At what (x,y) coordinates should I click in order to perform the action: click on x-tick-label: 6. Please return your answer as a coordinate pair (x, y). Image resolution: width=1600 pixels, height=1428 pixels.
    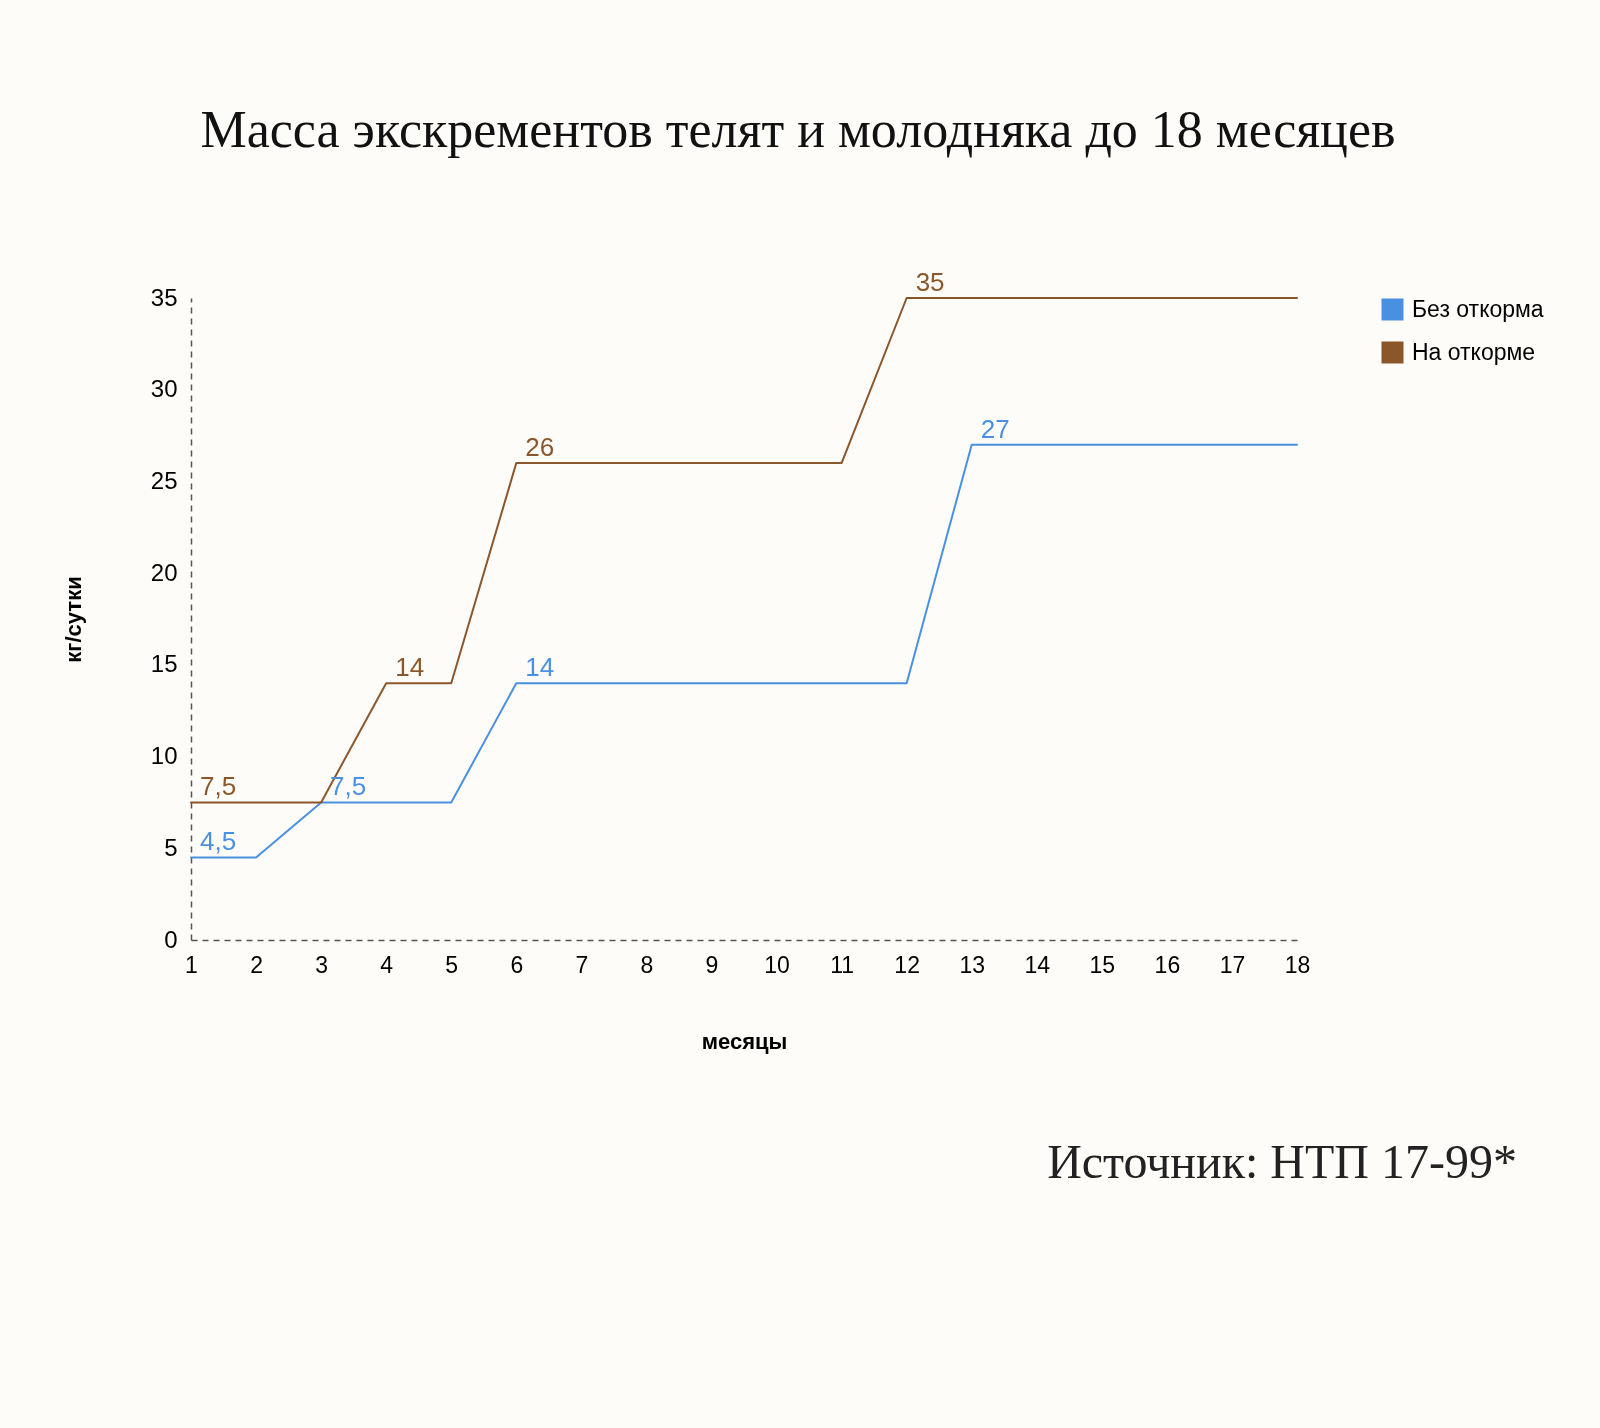
    Looking at the image, I should click on (517, 964).